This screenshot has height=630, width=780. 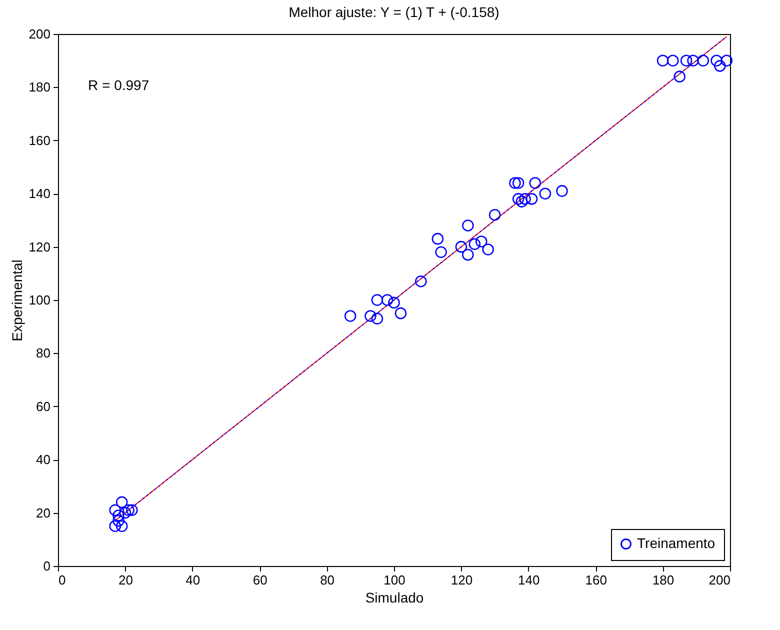 What do you see at coordinates (43, 406) in the screenshot?
I see `y-tick-label: 60` at bounding box center [43, 406].